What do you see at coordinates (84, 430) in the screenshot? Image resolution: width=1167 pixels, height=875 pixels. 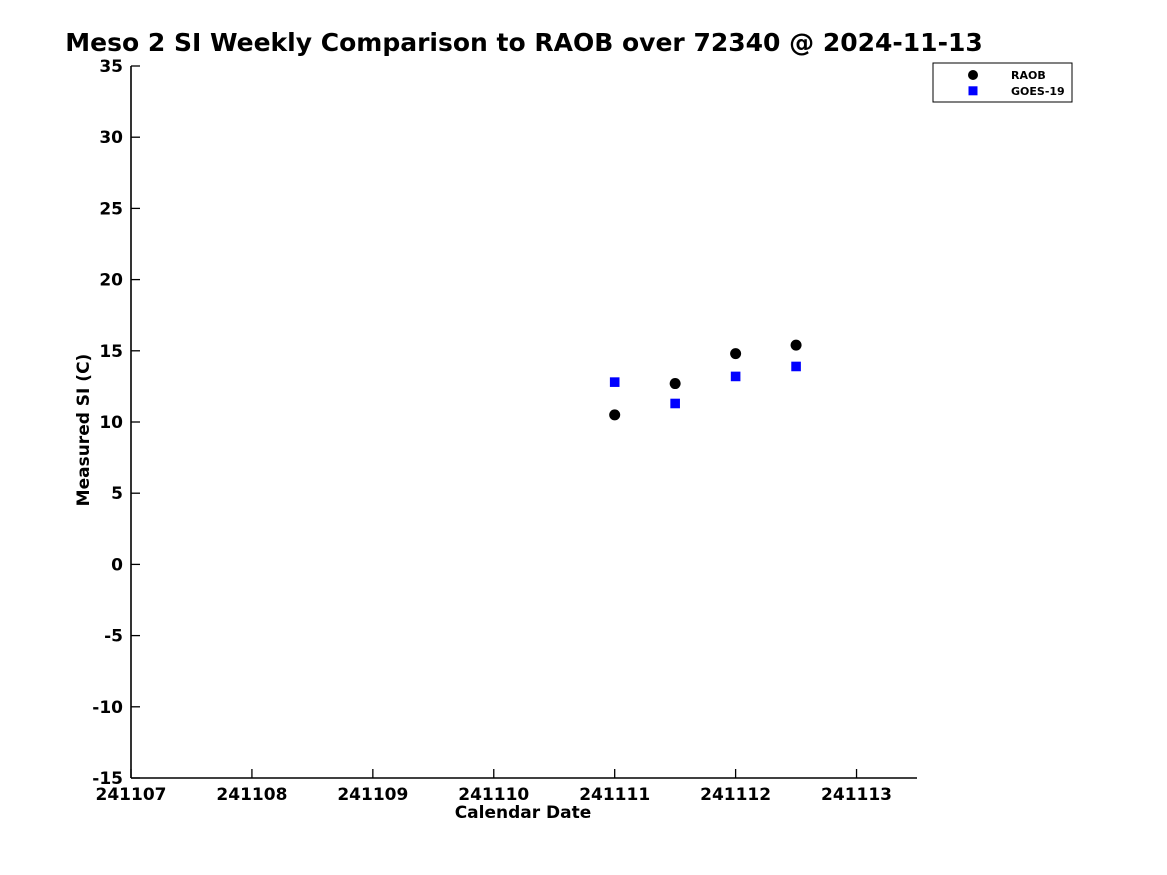 I see `y-axis-label: Measured SI (C)` at bounding box center [84, 430].